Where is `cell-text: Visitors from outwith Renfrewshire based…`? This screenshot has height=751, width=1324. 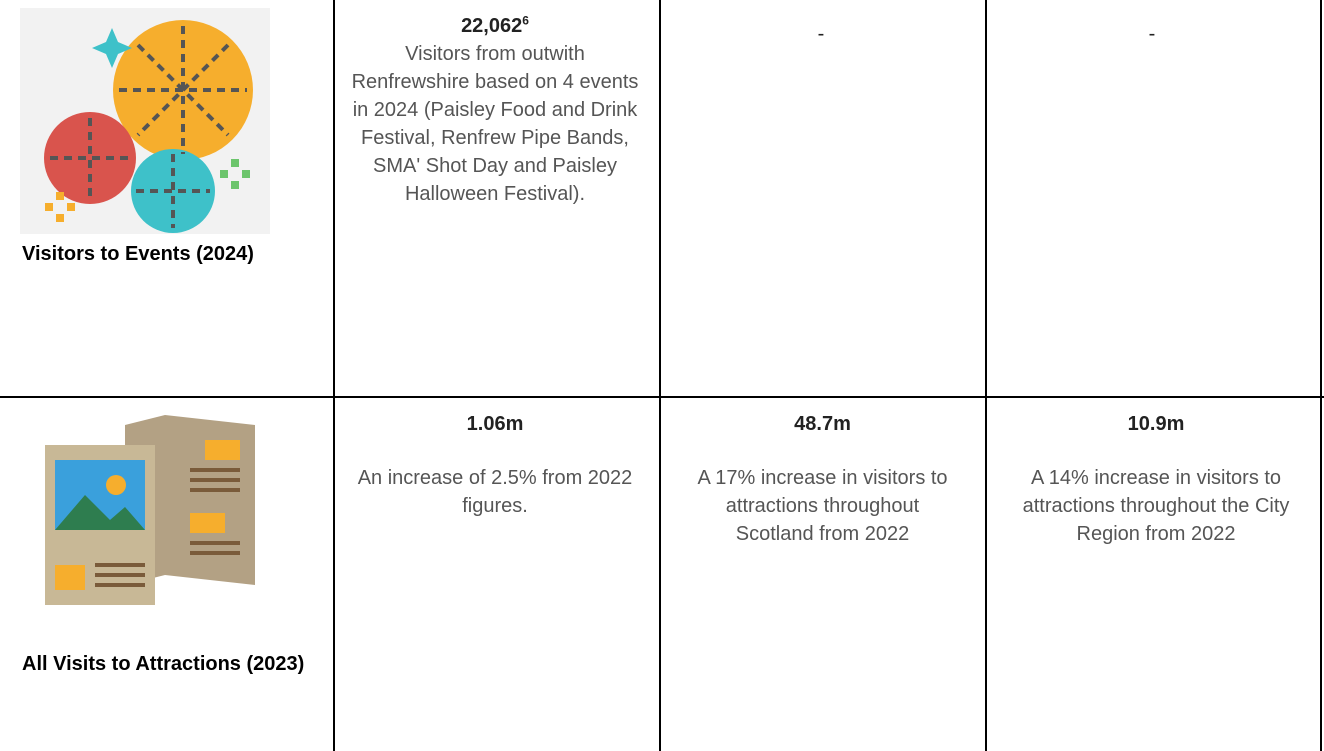 cell-text: Visitors from outwith Renfrewshire based… is located at coordinates (495, 124).